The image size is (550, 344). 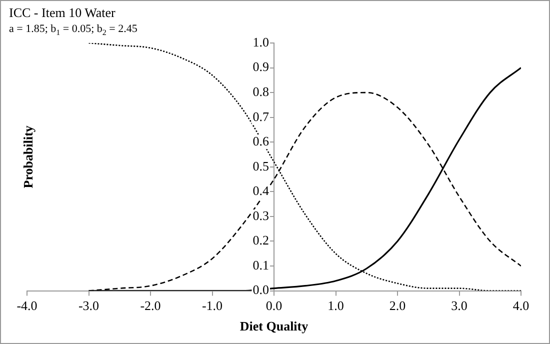 What do you see at coordinates (62, 13) in the screenshot?
I see `chart-title: ICC - Item 10 Water` at bounding box center [62, 13].